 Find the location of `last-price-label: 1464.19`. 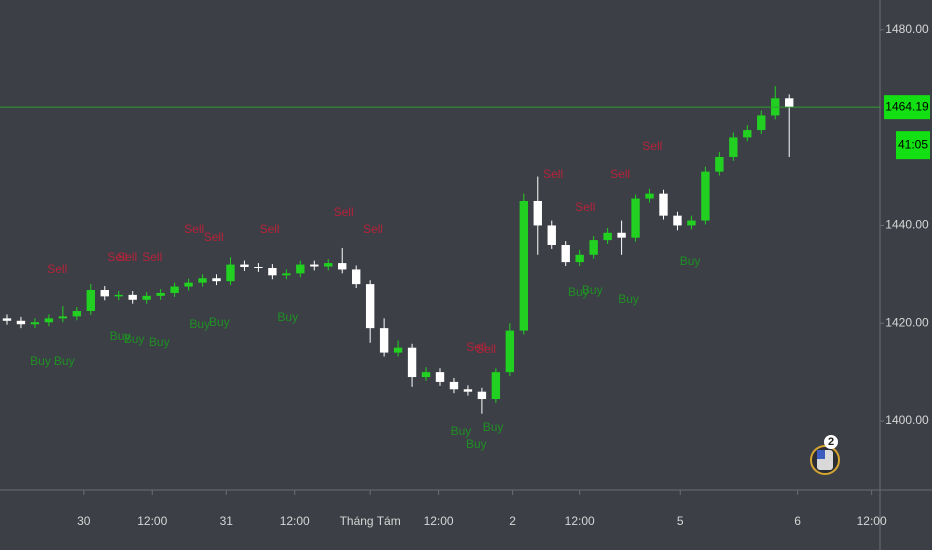

last-price-label: 1464.19 is located at coordinates (907, 106).